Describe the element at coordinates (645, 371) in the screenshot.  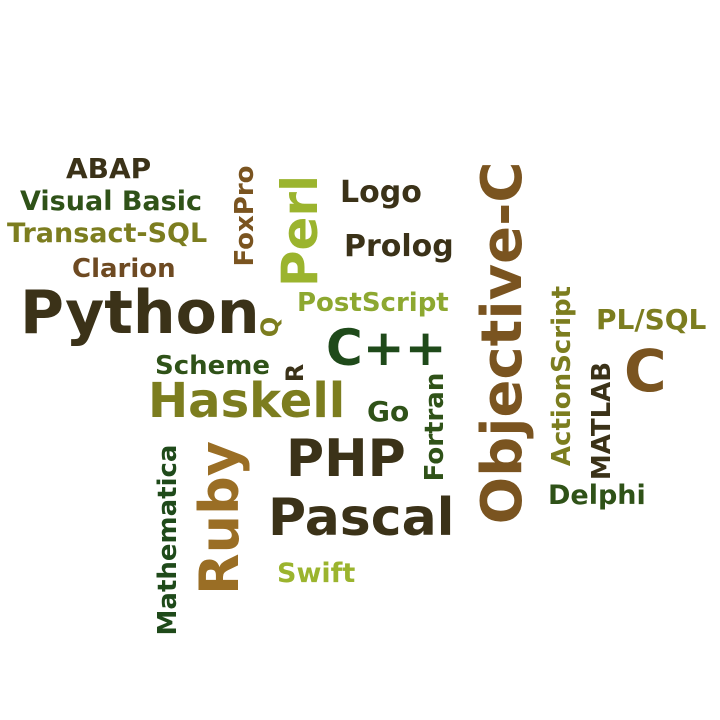
I see `word-c: C` at that location.